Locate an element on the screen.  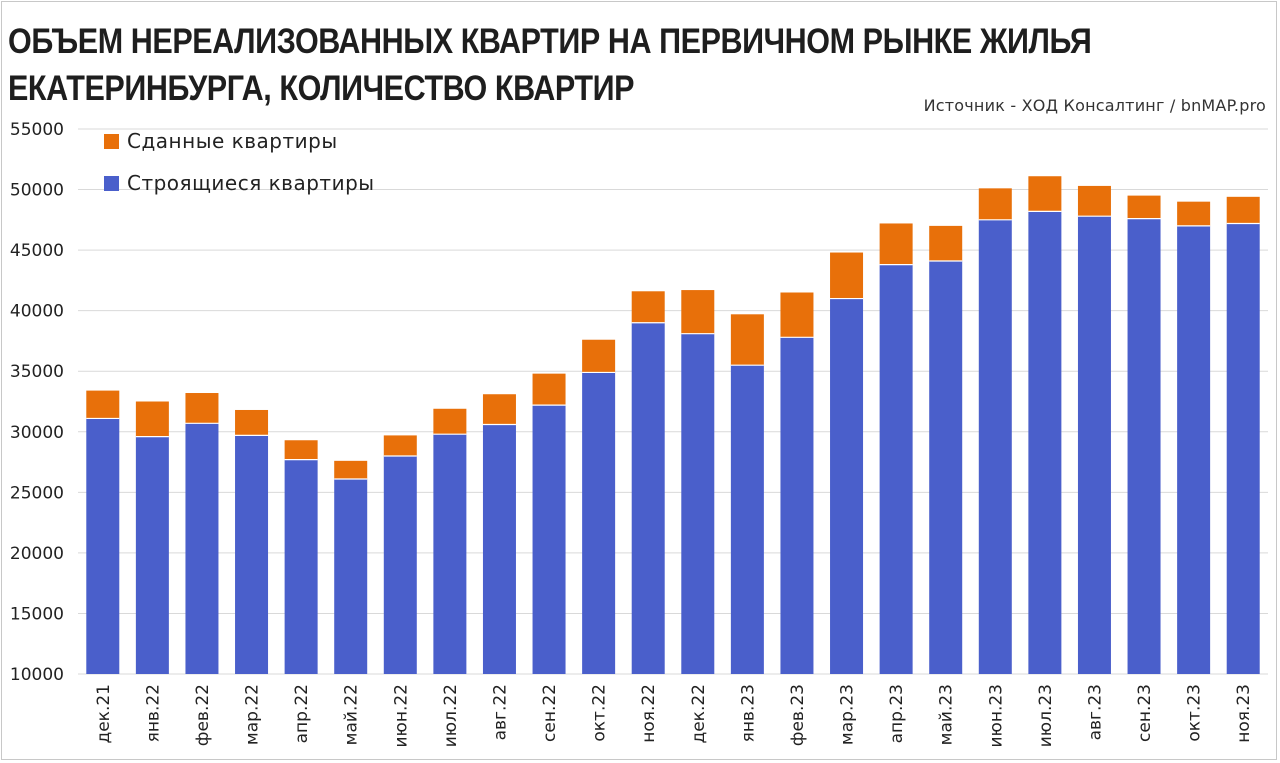
x-tick-label: авг.22 is located at coordinates (500, 712).